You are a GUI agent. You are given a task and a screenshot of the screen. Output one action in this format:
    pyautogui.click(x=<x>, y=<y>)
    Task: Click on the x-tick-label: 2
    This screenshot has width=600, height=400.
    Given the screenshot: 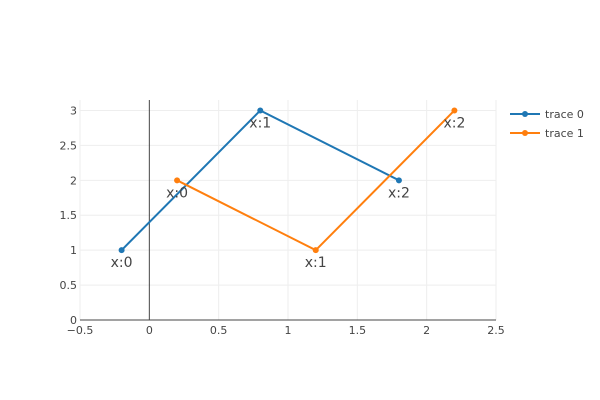 What is the action you would take?
    pyautogui.click(x=426, y=330)
    